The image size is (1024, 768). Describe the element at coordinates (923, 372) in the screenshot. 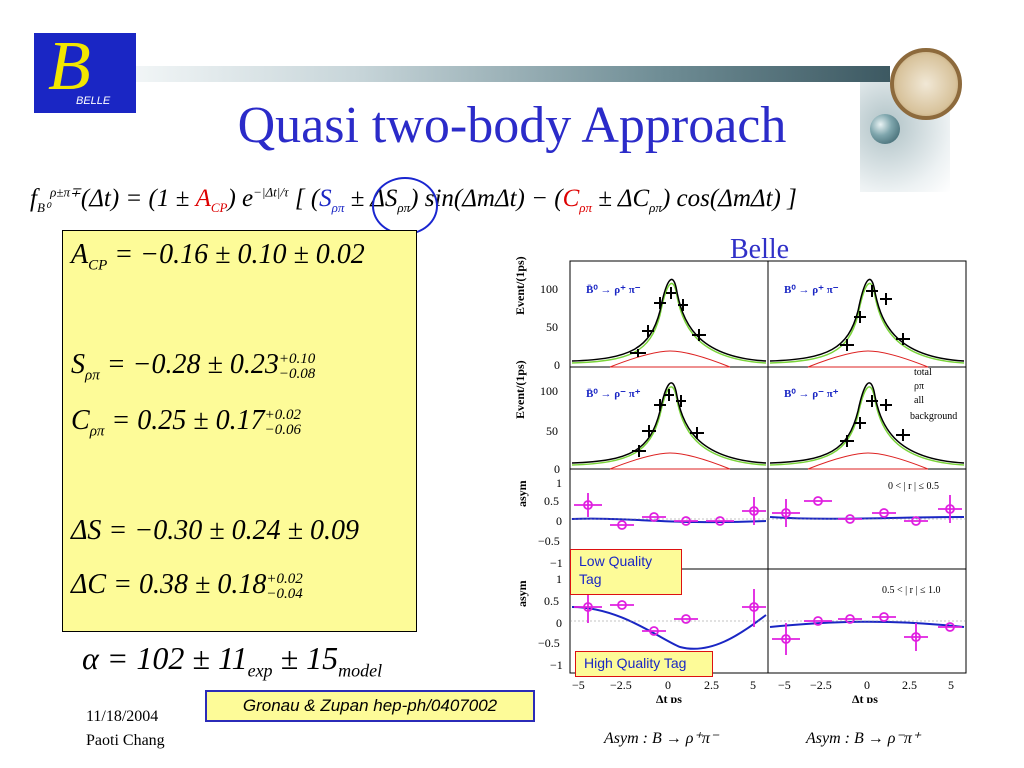

I see `legend-entry: total` at that location.